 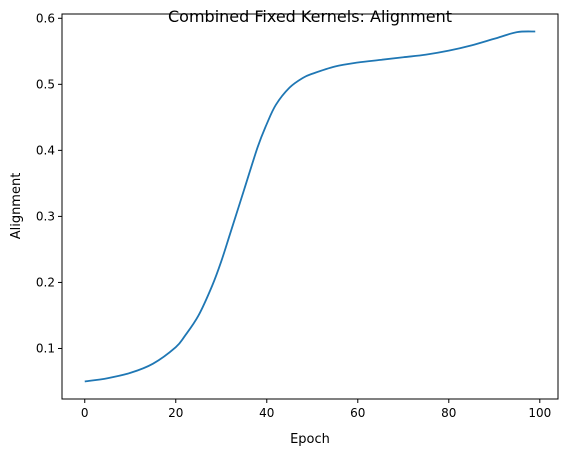 What do you see at coordinates (175, 413) in the screenshot?
I see `x-tick-label: 20` at bounding box center [175, 413].